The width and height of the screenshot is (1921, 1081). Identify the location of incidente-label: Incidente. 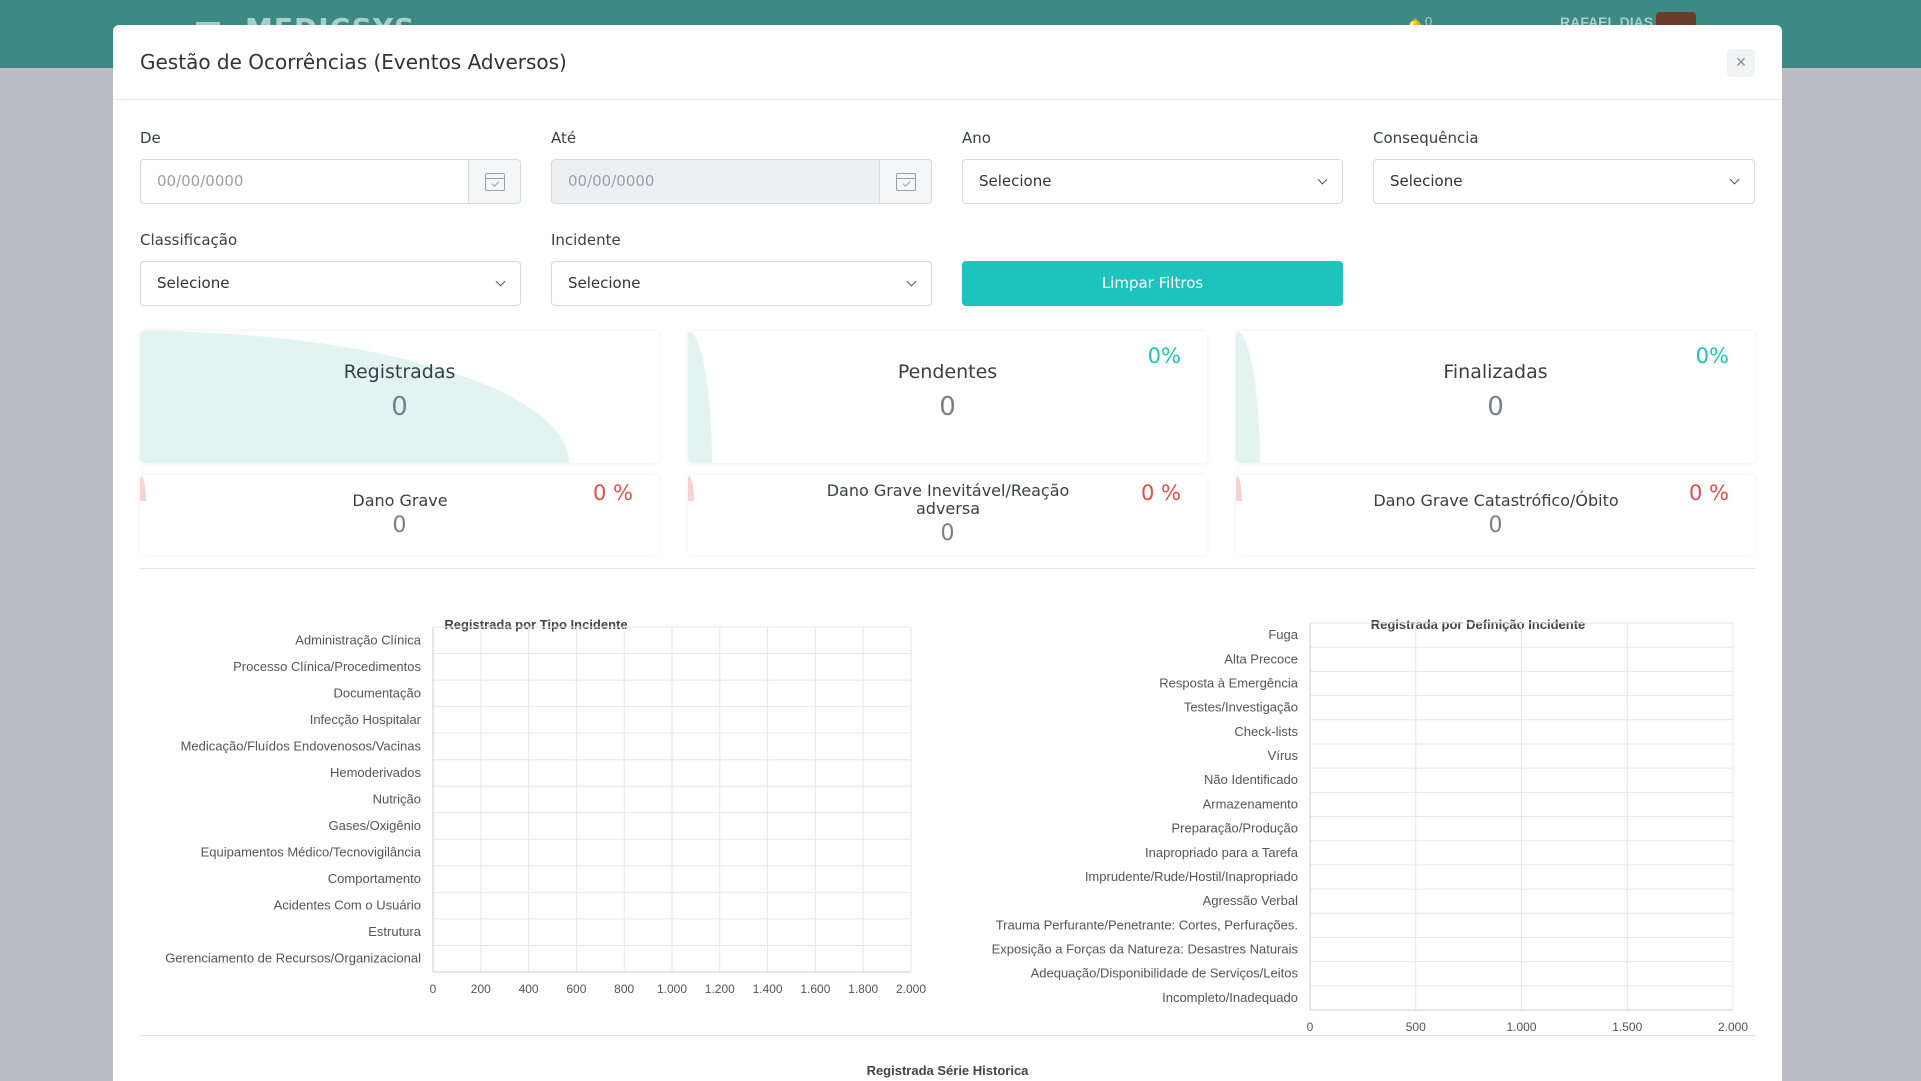
(586, 240).